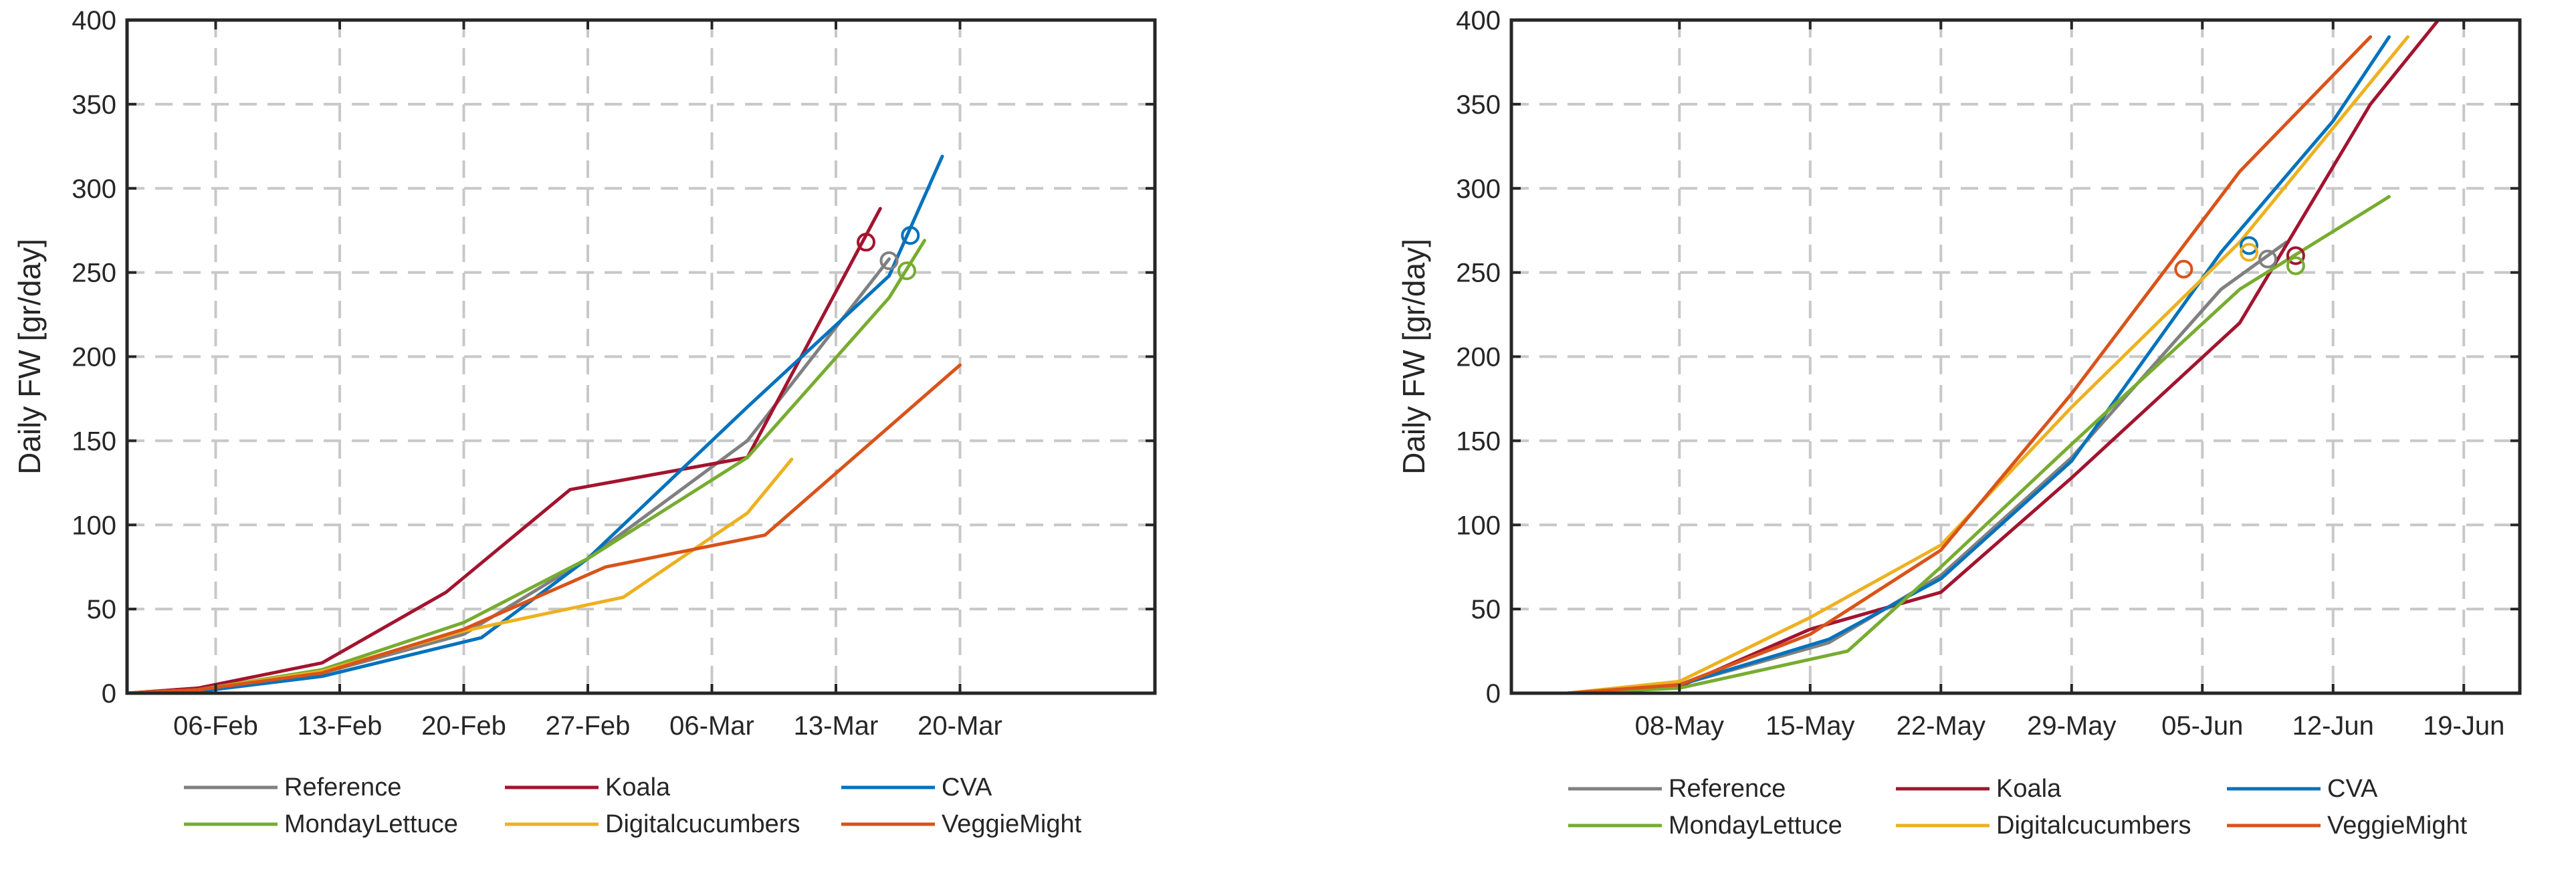  Describe the element at coordinates (836, 726) in the screenshot. I see `x-tick-label: 13-Mar` at that location.